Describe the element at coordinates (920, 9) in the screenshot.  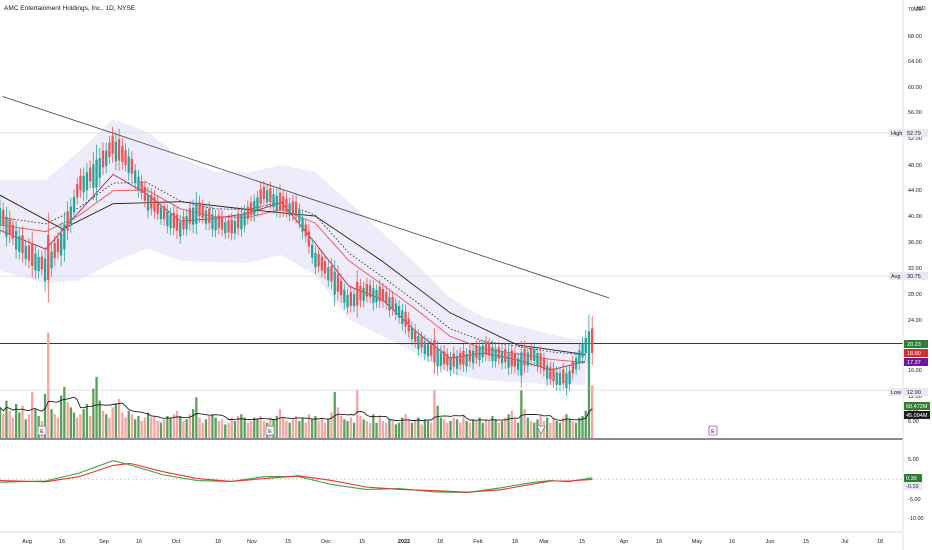
I see `currency-button: USD` at that location.